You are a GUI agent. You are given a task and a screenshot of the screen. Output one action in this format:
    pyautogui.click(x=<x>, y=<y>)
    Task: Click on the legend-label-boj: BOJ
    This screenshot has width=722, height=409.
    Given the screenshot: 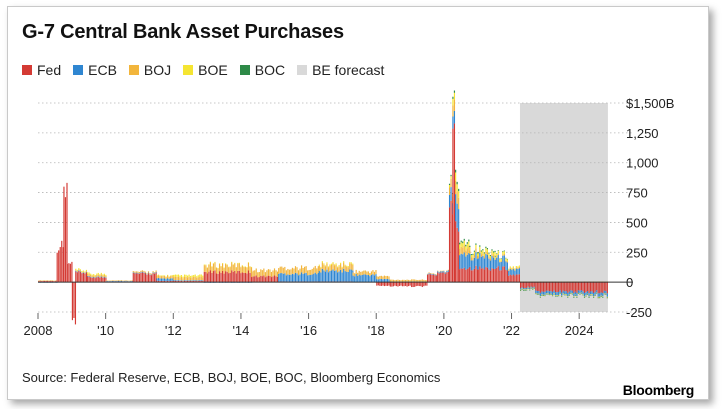 What is the action you would take?
    pyautogui.click(x=157, y=70)
    